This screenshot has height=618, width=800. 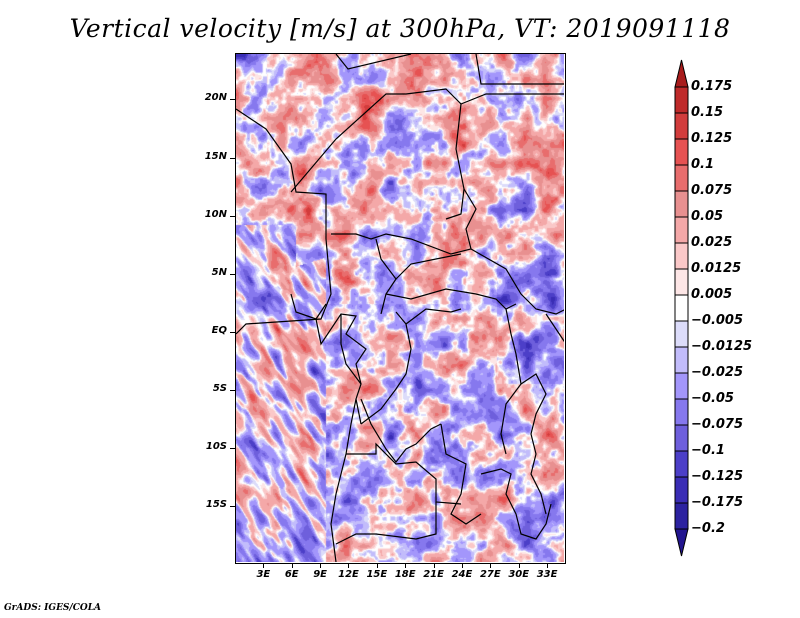 What do you see at coordinates (215, 156) in the screenshot?
I see `y-tick-label: 15N` at bounding box center [215, 156].